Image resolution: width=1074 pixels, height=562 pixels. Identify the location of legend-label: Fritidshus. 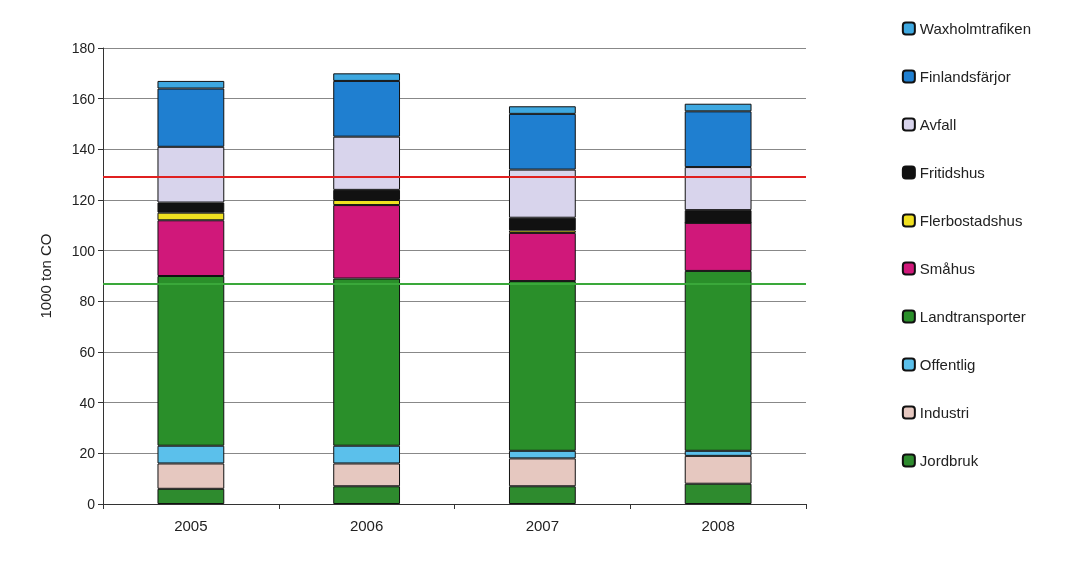
(952, 172).